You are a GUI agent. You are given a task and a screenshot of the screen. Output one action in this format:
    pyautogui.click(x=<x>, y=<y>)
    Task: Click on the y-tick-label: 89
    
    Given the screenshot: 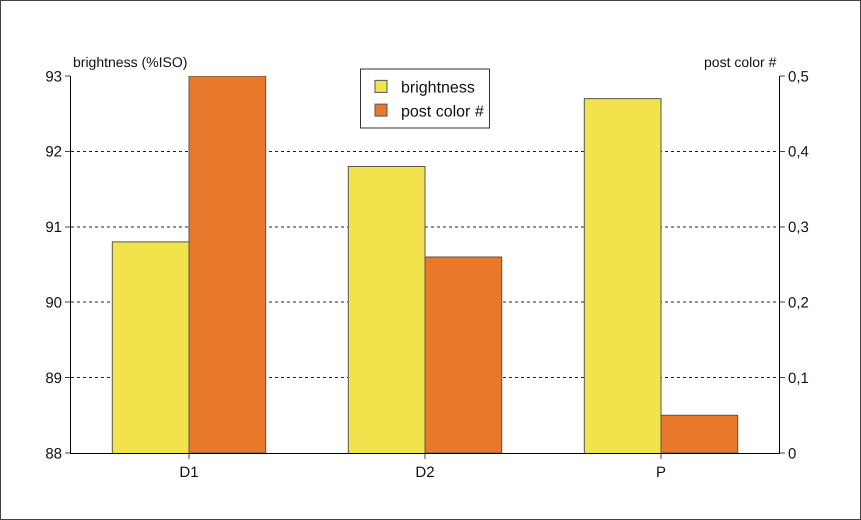 What is the action you would take?
    pyautogui.click(x=53, y=378)
    